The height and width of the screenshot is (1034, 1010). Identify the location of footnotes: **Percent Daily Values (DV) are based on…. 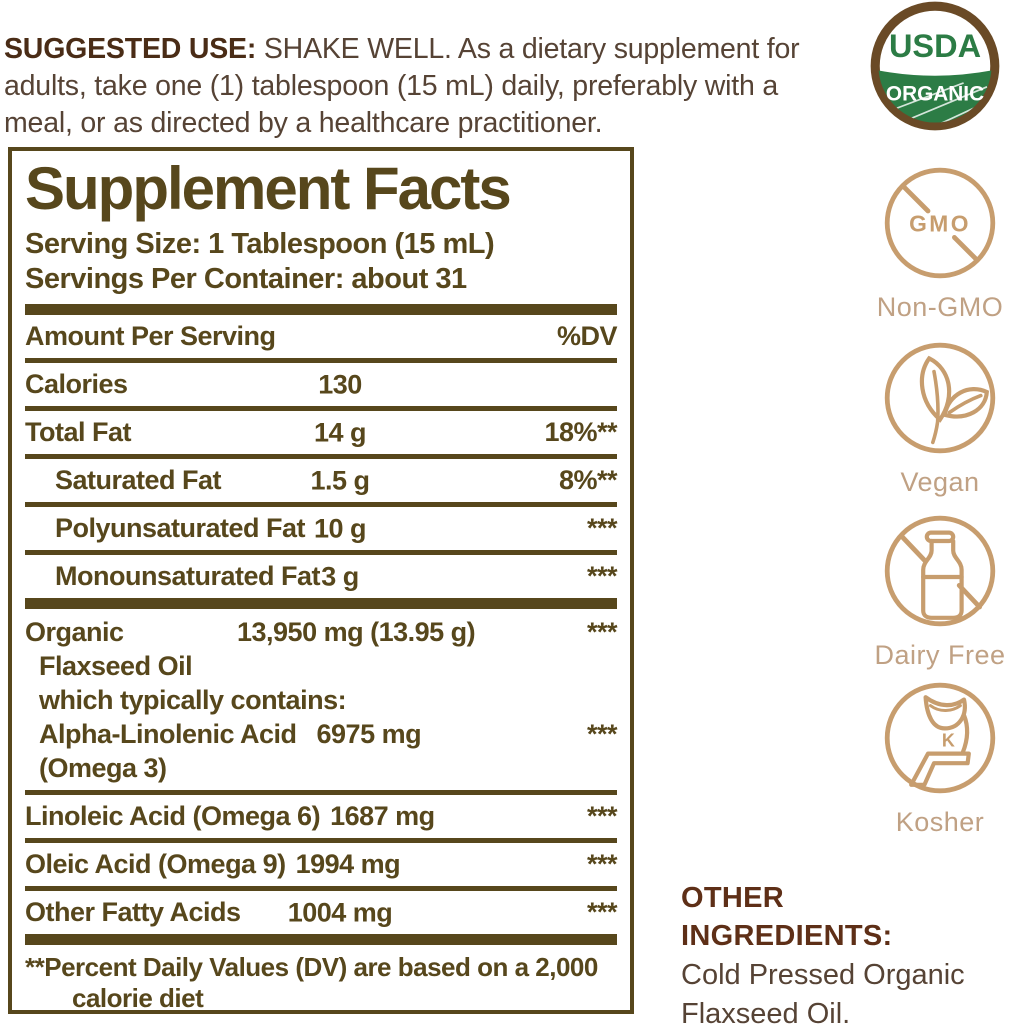
(321, 982).